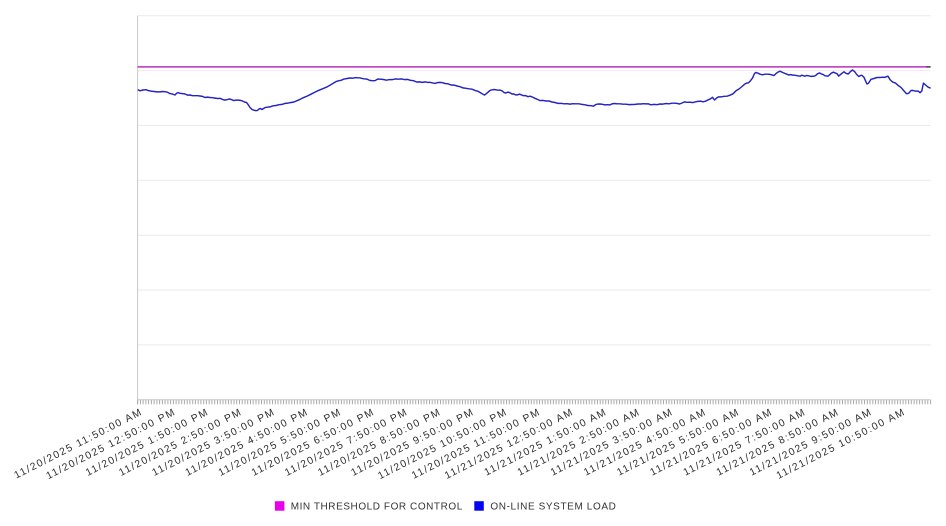 Image resolution: width=946 pixels, height=526 pixels. What do you see at coordinates (377, 506) in the screenshot?
I see `svg-text: MIN THRESHOLD FOR CONTROL` at bounding box center [377, 506].